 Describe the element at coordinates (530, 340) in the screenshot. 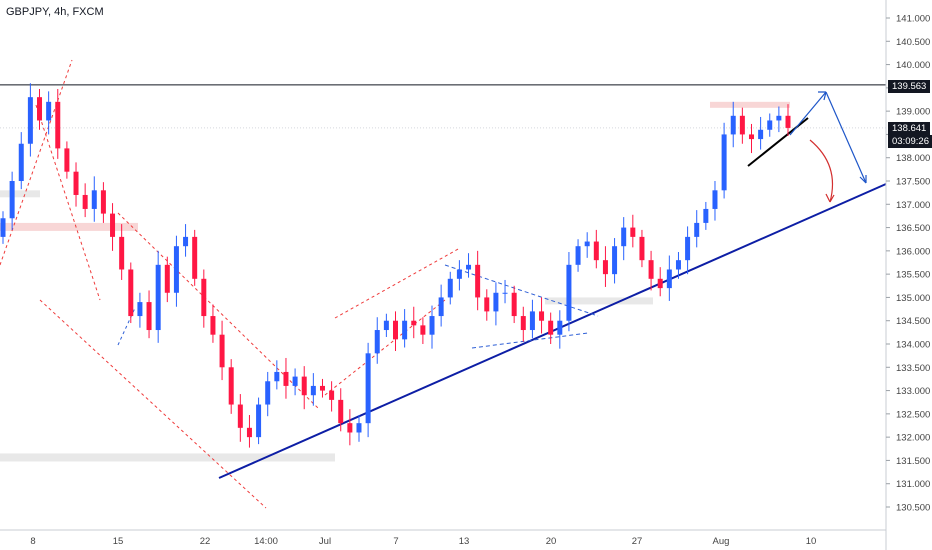

I see `triangle-lower` at that location.